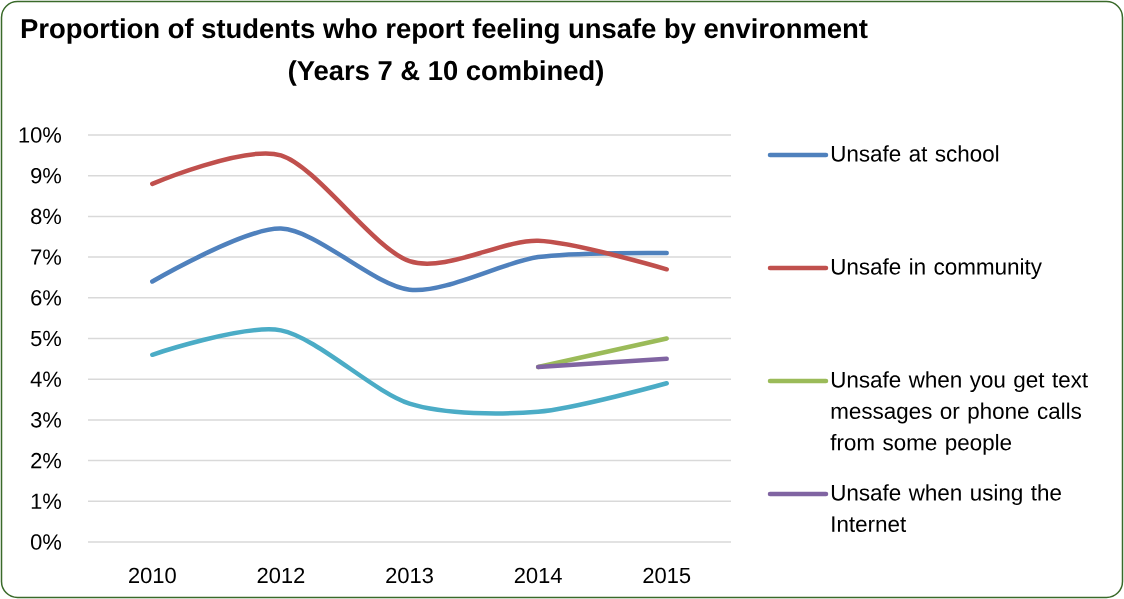 The height and width of the screenshot is (599, 1124). Describe the element at coordinates (46, 460) in the screenshot. I see `y-tick-label: 2%` at that location.